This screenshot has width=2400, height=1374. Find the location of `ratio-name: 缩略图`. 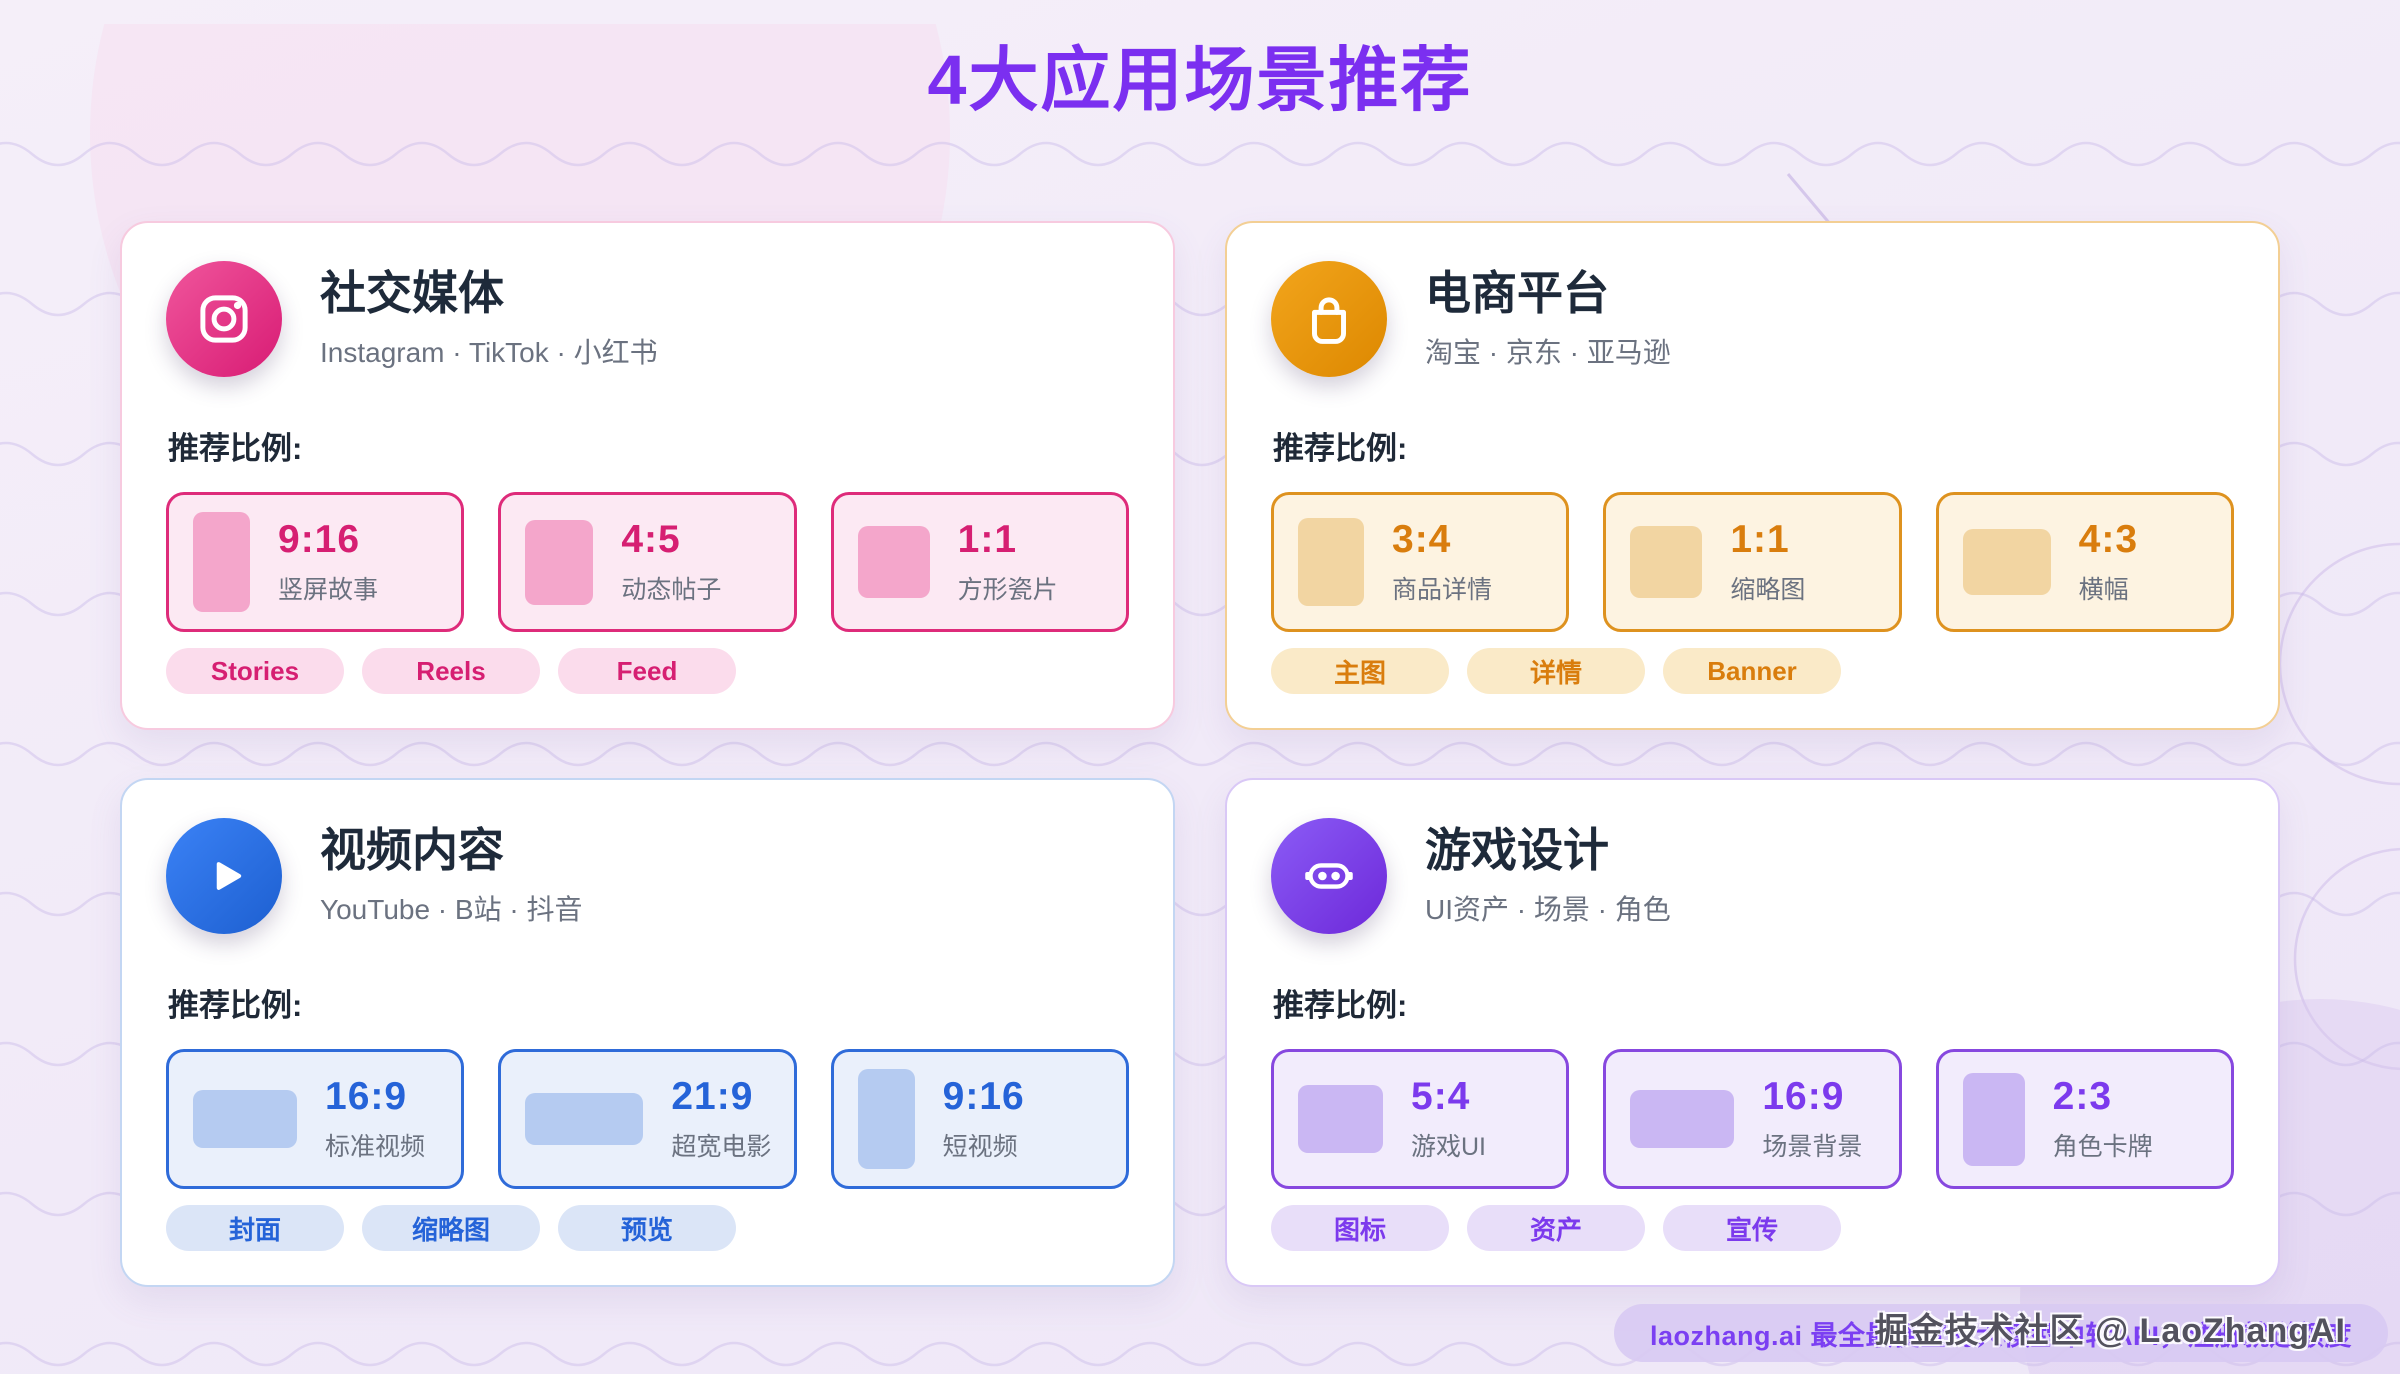

ratio-name: 缩略图 is located at coordinates (1768, 590).